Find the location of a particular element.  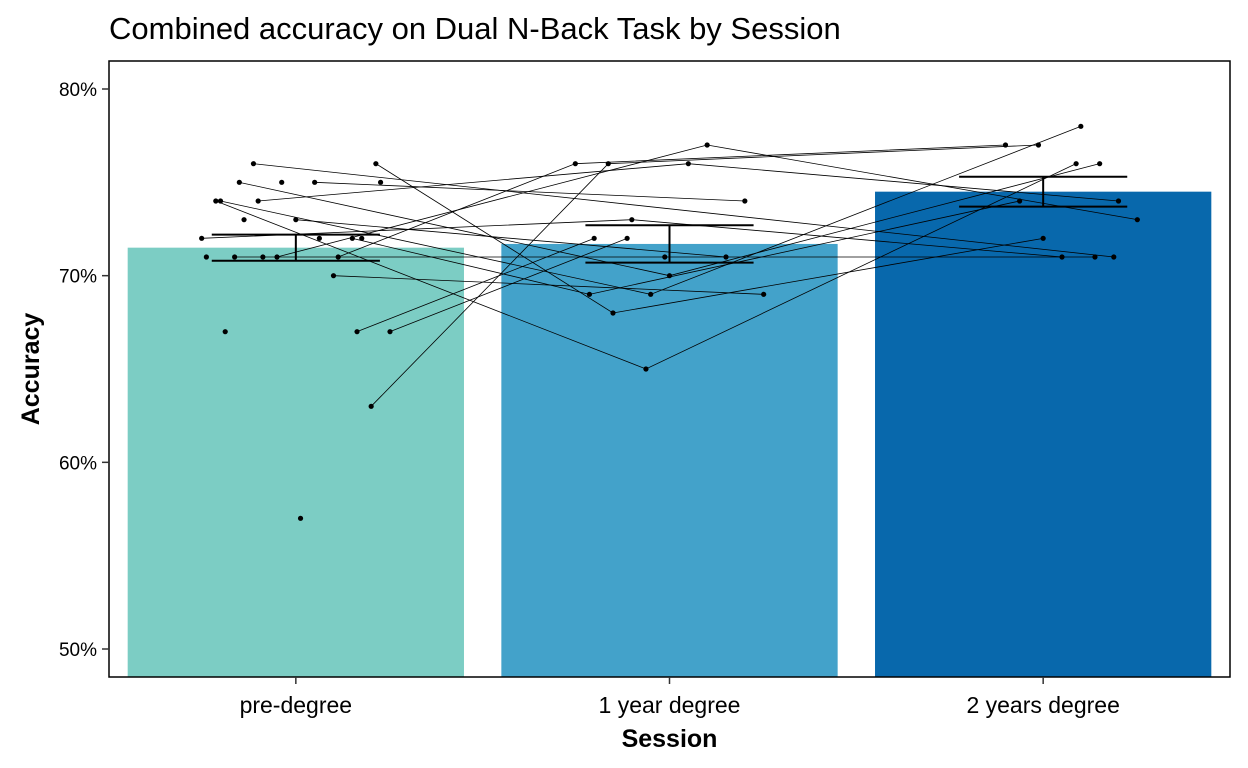

x-tick-label: 1 year degree is located at coordinates (670, 705).